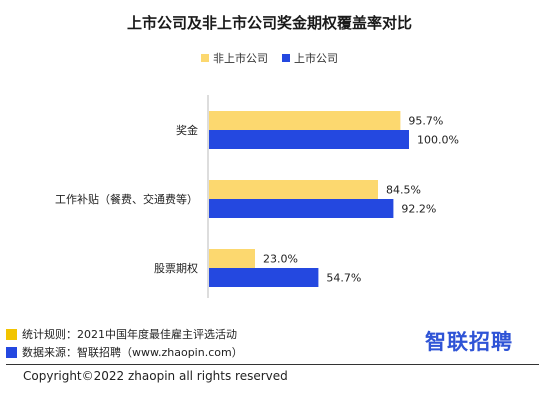 The width and height of the screenshot is (539, 408). I want to click on brand-logo-text: 智联招聘, so click(469, 342).